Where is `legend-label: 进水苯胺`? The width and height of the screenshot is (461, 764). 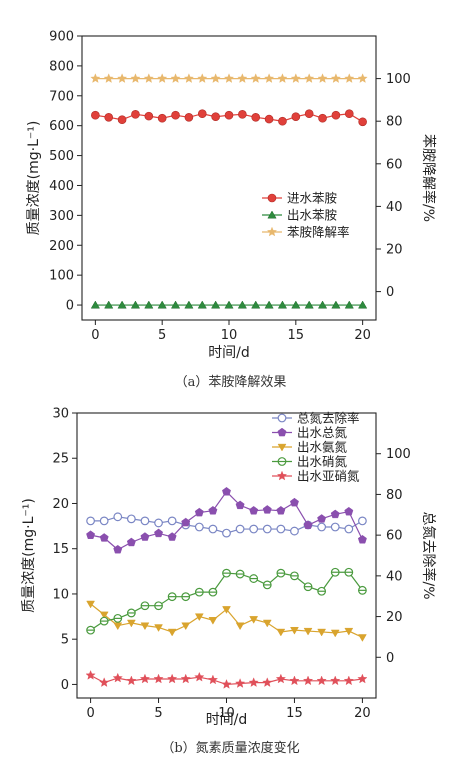
legend-label: 进水苯胺 is located at coordinates (312, 198).